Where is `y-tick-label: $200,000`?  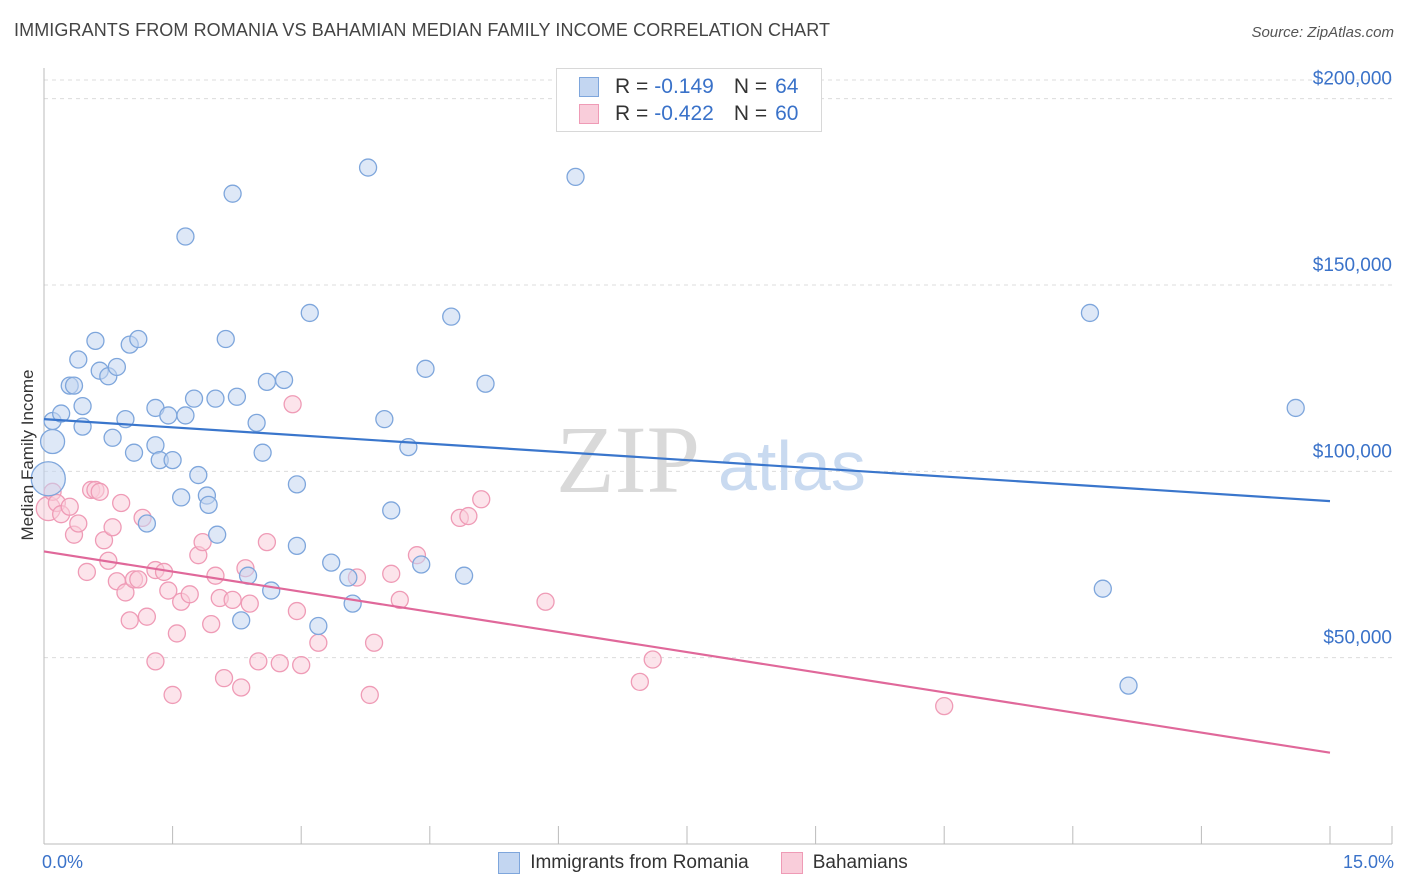 y-tick-label: $200,000 is located at coordinates (1352, 79).